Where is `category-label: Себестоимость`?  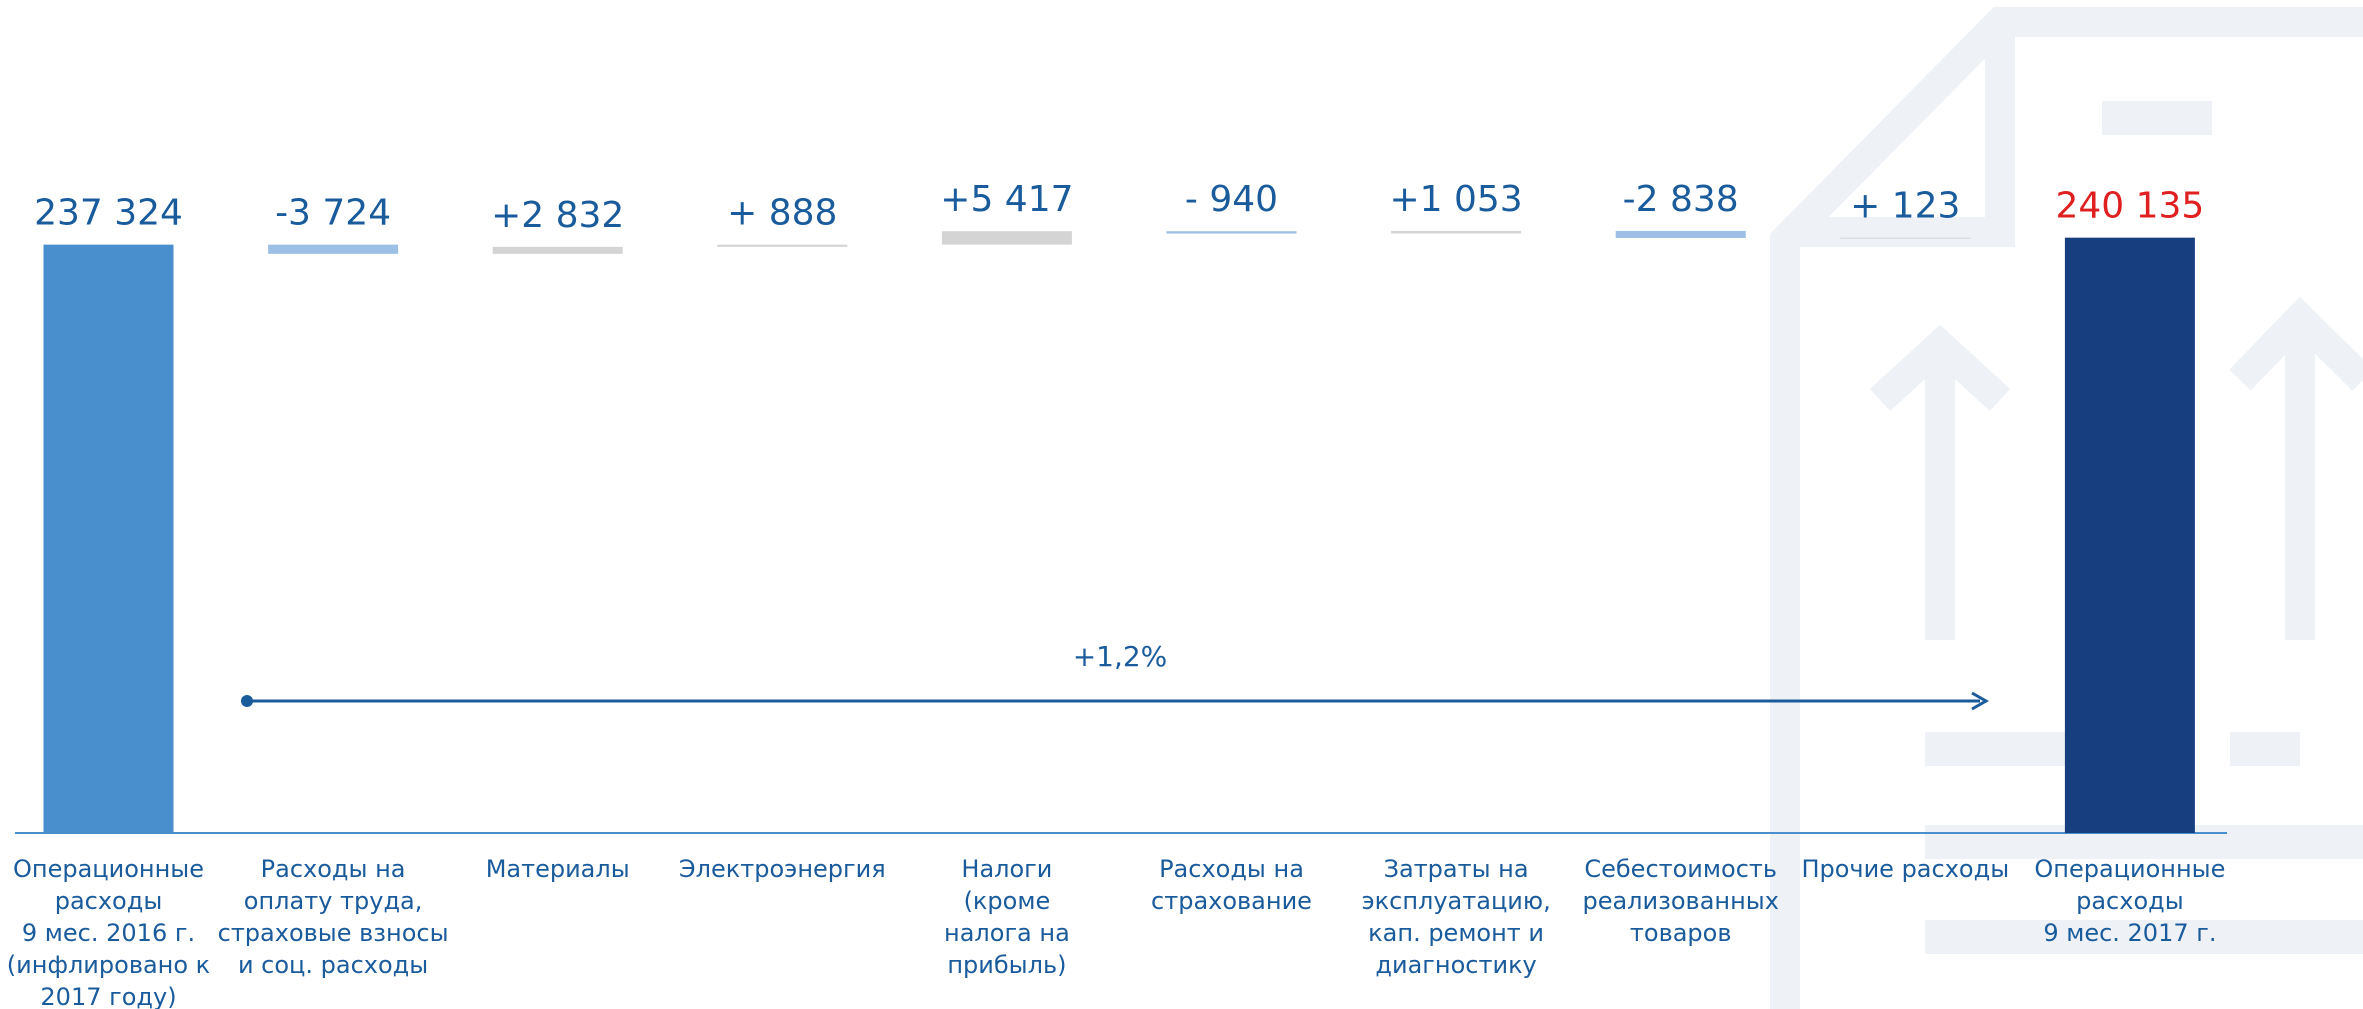
category-label: Себестоимость is located at coordinates (1680, 869).